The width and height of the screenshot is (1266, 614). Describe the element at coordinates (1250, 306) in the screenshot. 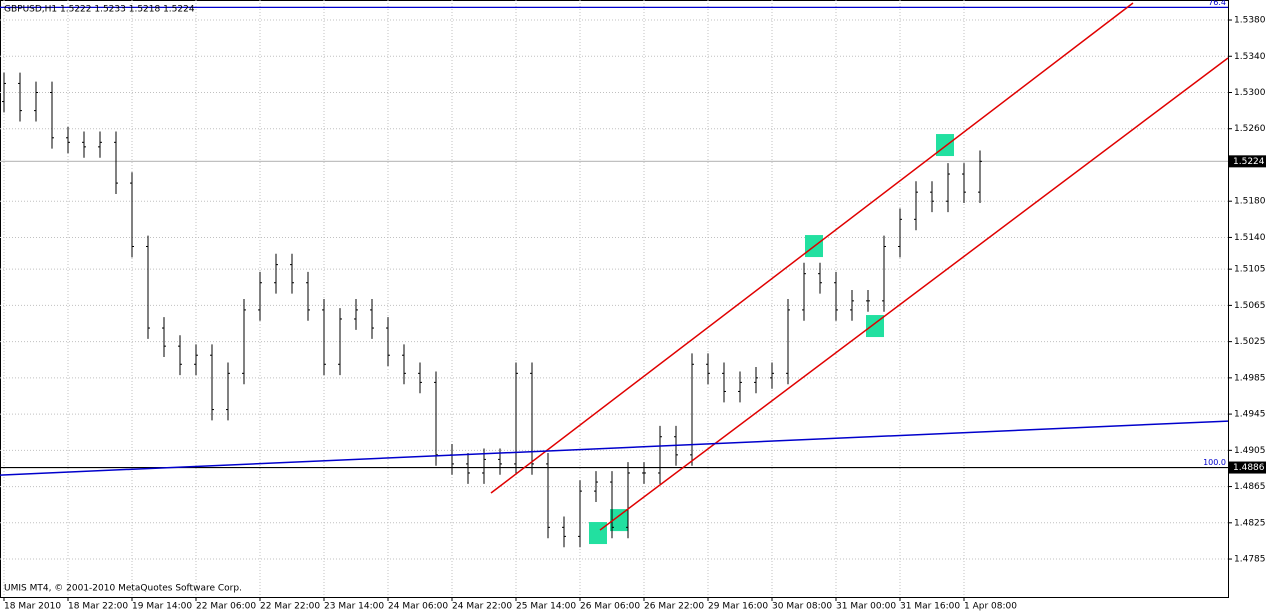

I see `y-tick-label: 1.5065` at that location.